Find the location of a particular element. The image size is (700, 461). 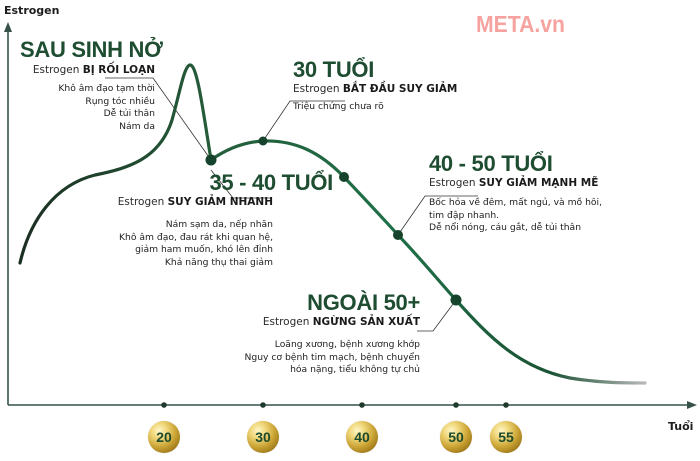

y-axis-label: Estrogen is located at coordinates (32, 10).